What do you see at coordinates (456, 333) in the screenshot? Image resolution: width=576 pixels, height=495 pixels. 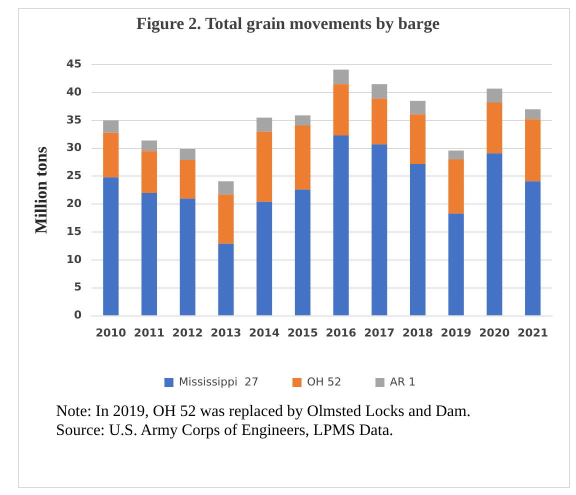 I see `x-tick-label: 2019` at bounding box center [456, 333].